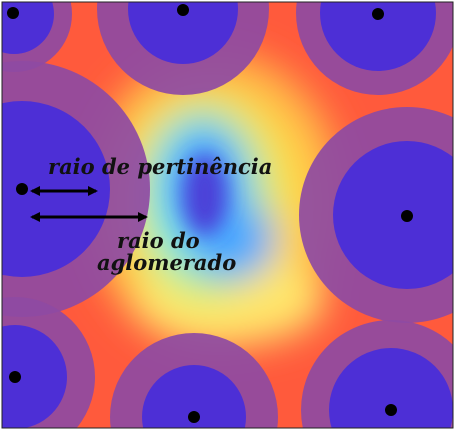  I want to click on center-dot-top-right, so click(378, 14).